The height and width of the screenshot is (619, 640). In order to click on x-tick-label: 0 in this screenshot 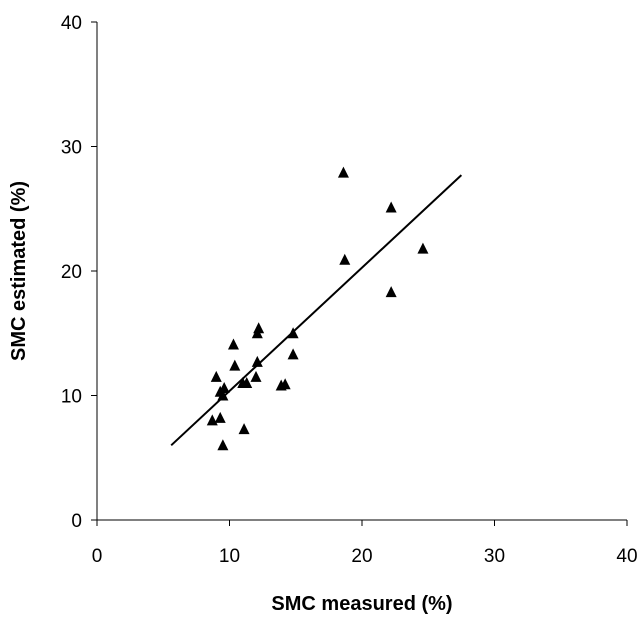, I will do `click(97, 556)`.